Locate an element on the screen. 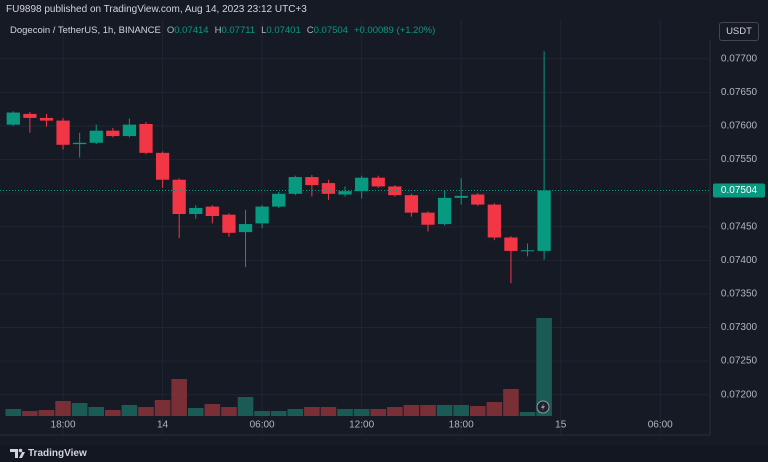 Image resolution: width=768 pixels, height=462 pixels. ohlc-key: C is located at coordinates (310, 30).